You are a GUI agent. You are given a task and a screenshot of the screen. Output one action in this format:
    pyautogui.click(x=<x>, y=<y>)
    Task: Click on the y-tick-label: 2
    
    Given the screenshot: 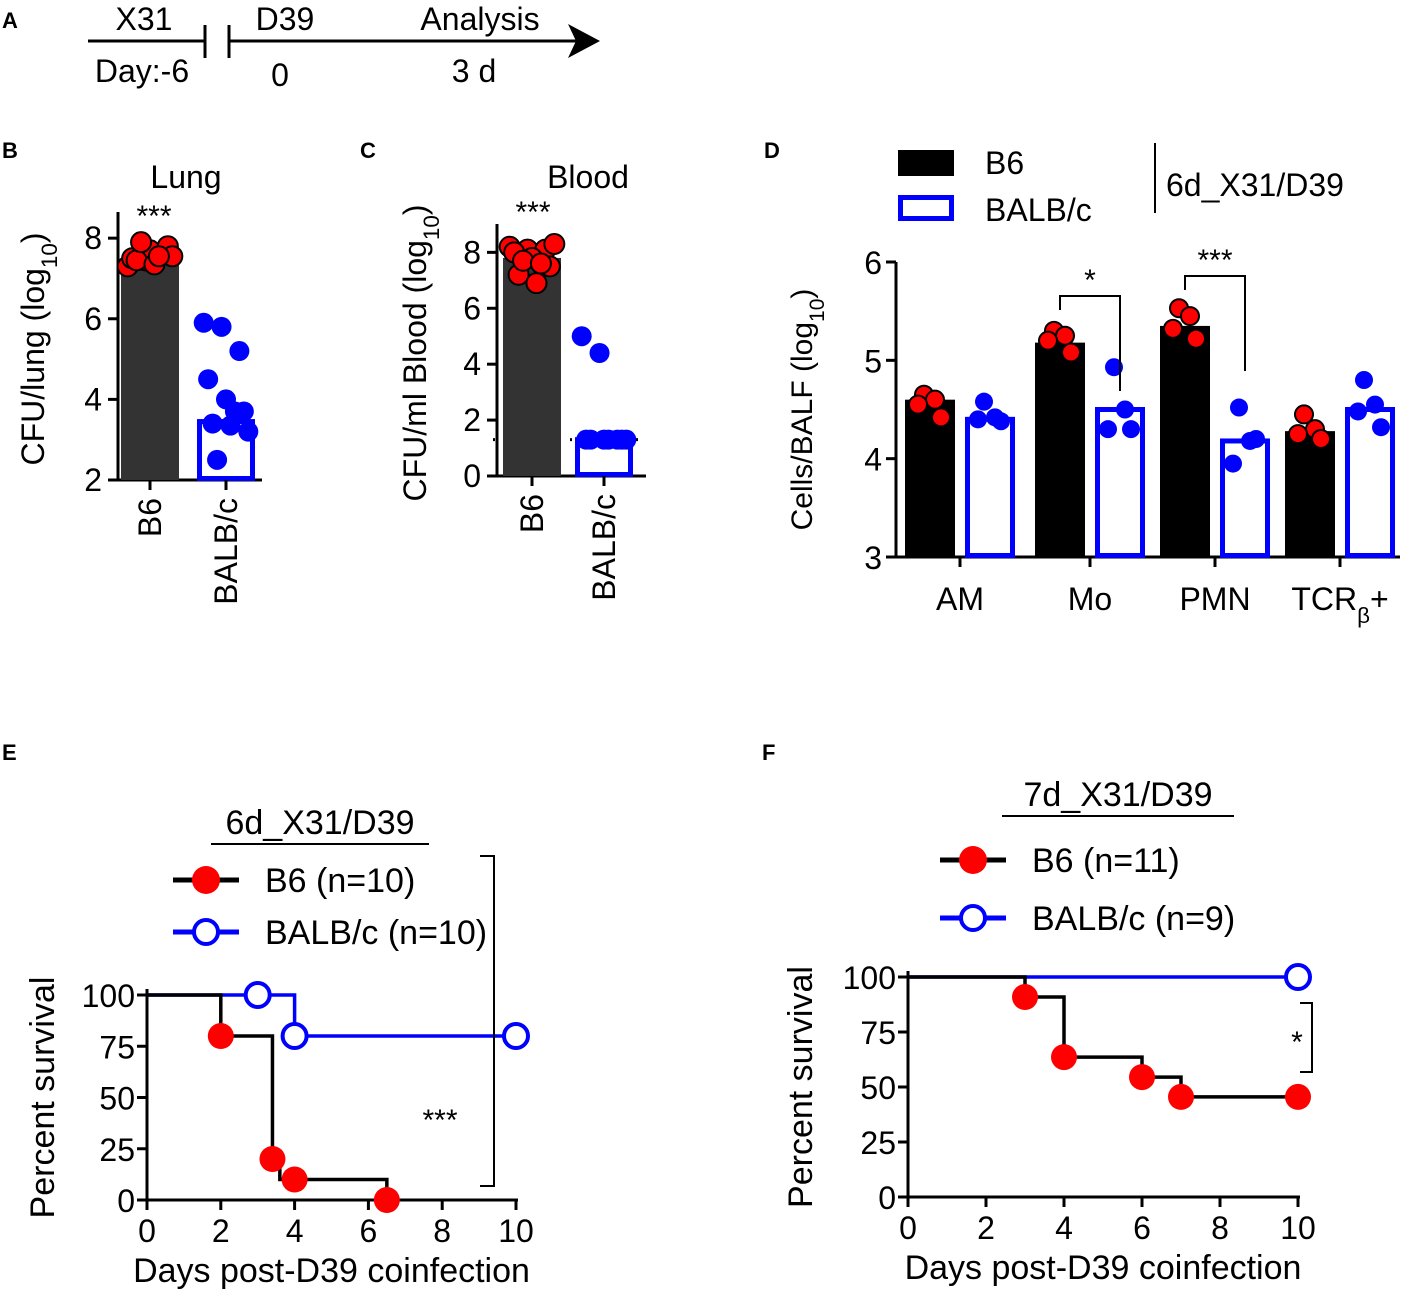 What is the action you would take?
    pyautogui.click(x=93, y=480)
    